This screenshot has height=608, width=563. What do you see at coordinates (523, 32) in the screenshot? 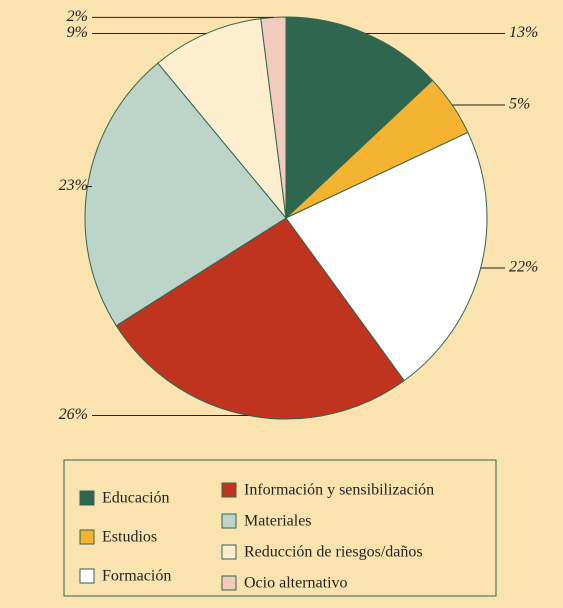
I see `data-label: 13%` at bounding box center [523, 32].